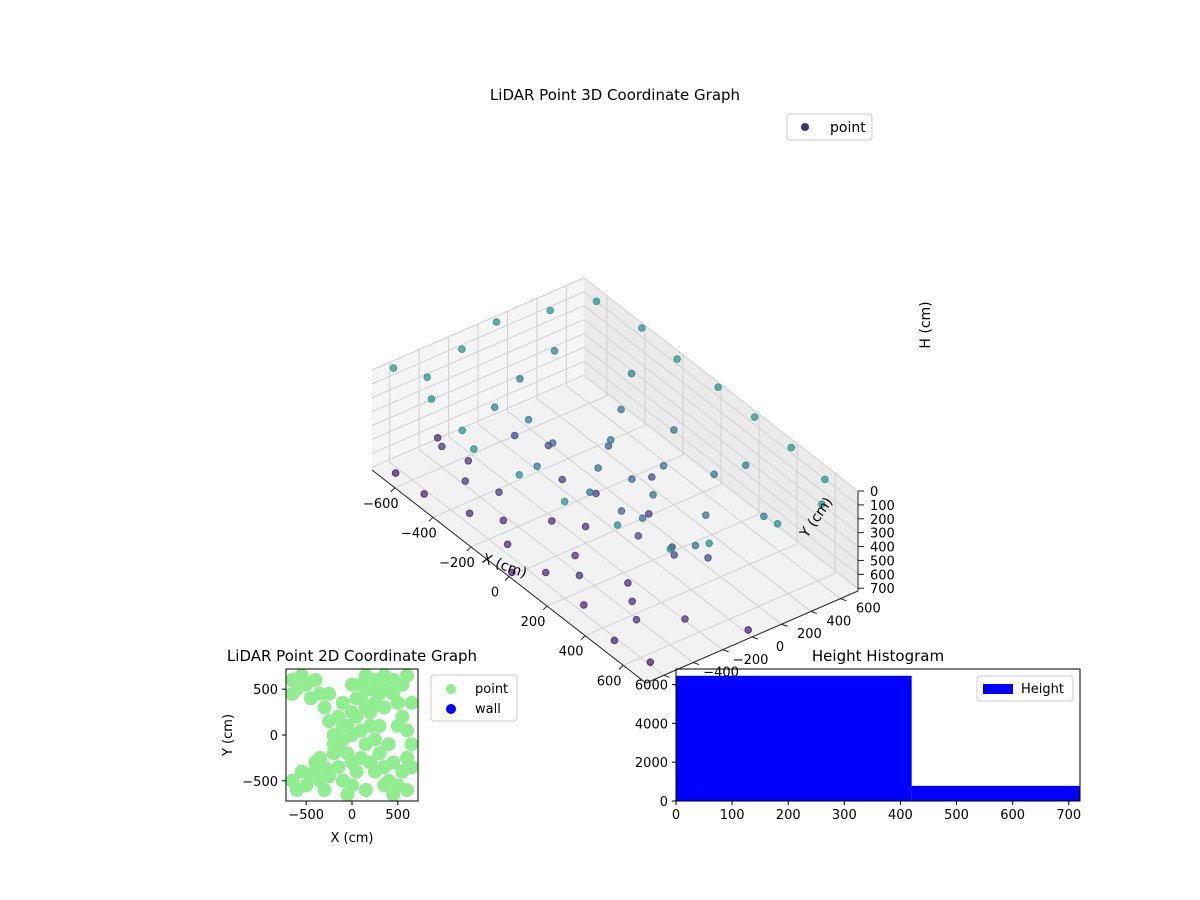  Describe the element at coordinates (926, 324) in the screenshot. I see `z-axis-label: H (cm)` at that location.